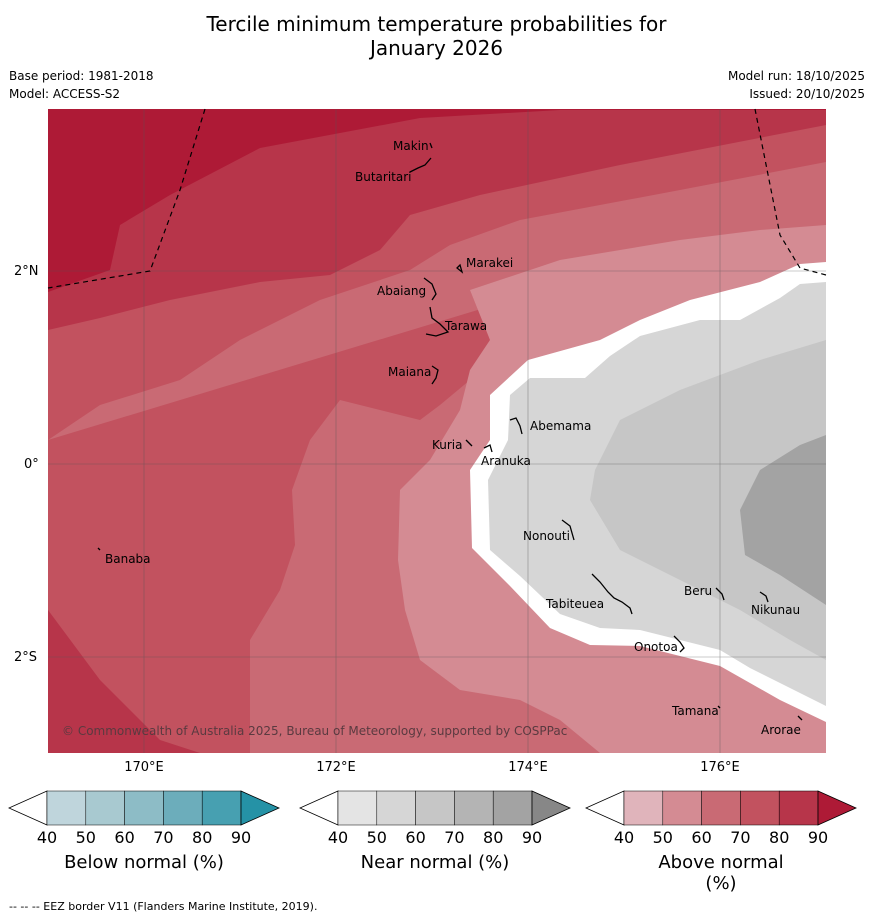 The image size is (873, 919). Describe the element at coordinates (65, 94) in the screenshot. I see `model-name: Model: ACCESS-S2` at that location.